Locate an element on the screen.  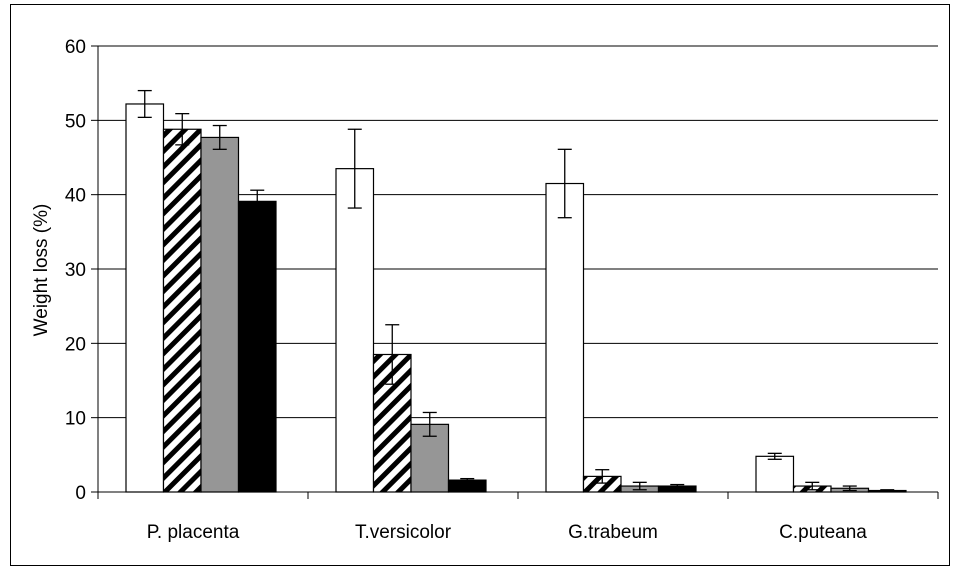
x-category-label: P. placenta is located at coordinates (193, 532).